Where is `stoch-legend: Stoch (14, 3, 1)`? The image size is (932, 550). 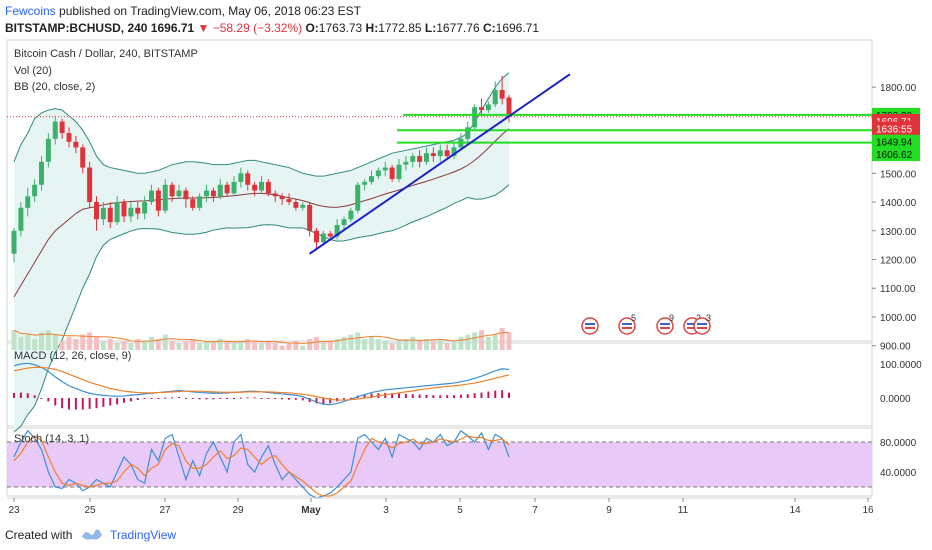 stoch-legend: Stoch (14, 3, 1) is located at coordinates (51, 439).